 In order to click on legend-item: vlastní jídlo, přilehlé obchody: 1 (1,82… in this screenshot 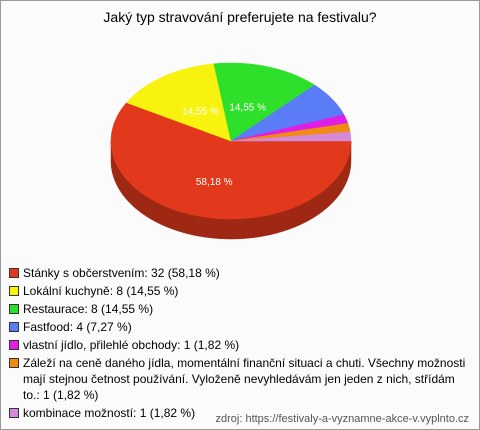, I will do `click(240, 345)`.